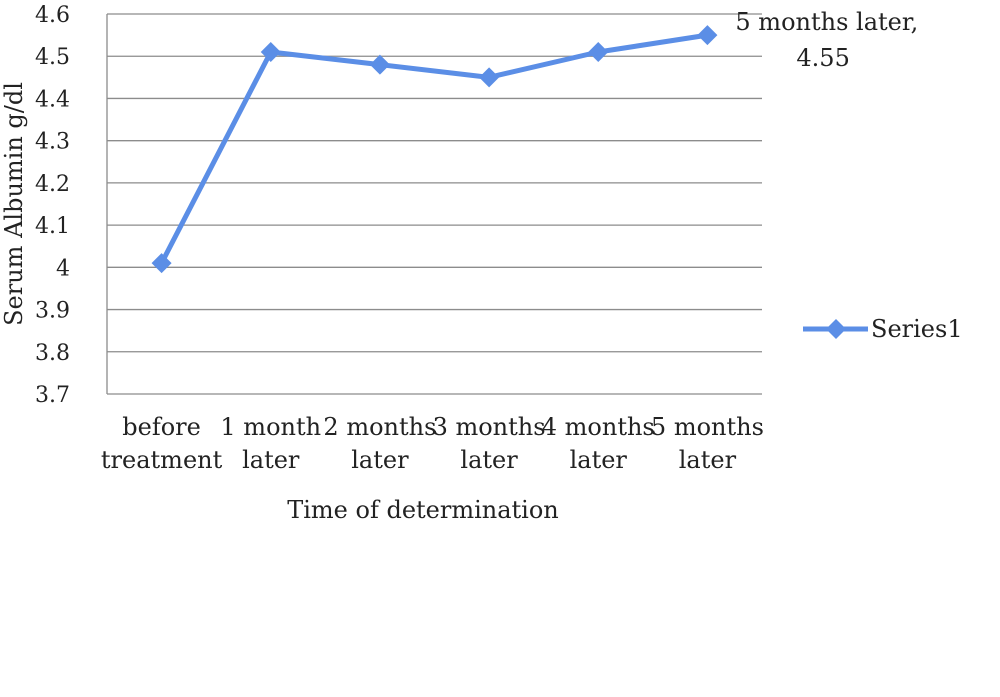  What do you see at coordinates (826, 22) in the screenshot?
I see `data-label-line: 5 months later,` at bounding box center [826, 22].